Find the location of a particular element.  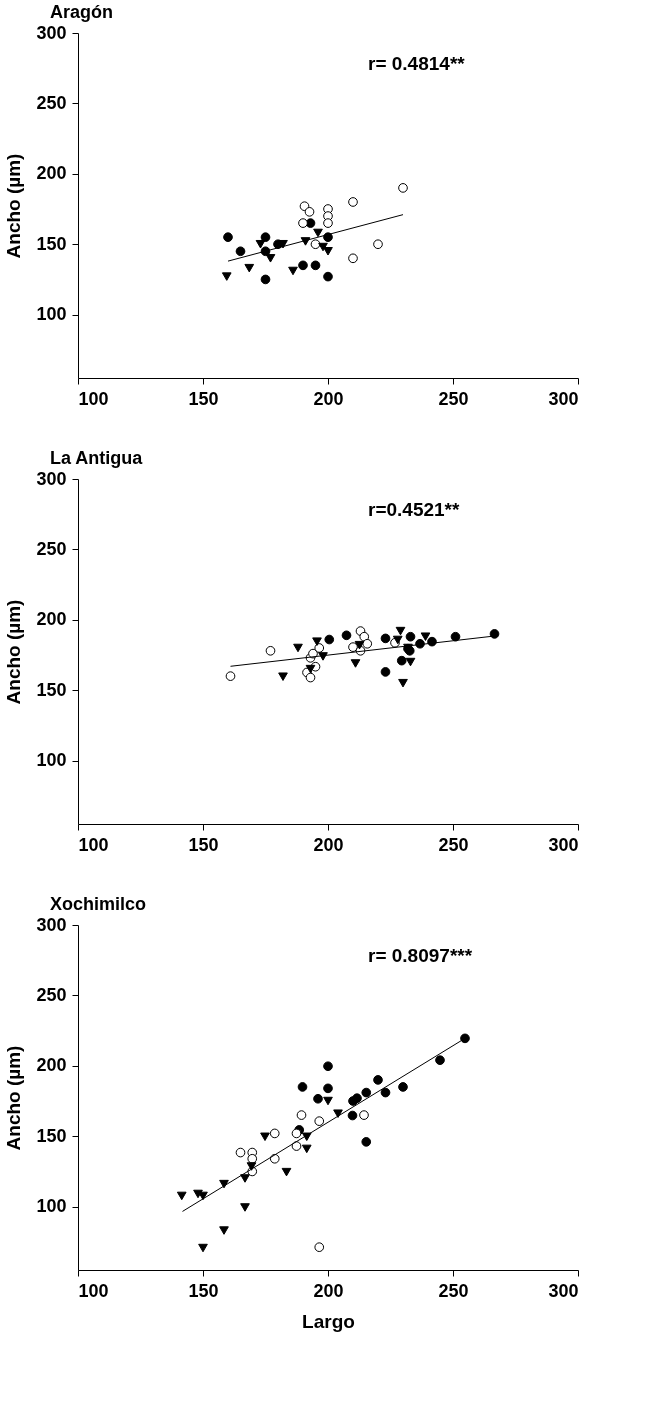

chart-title: La Antigua is located at coordinates (96, 458).